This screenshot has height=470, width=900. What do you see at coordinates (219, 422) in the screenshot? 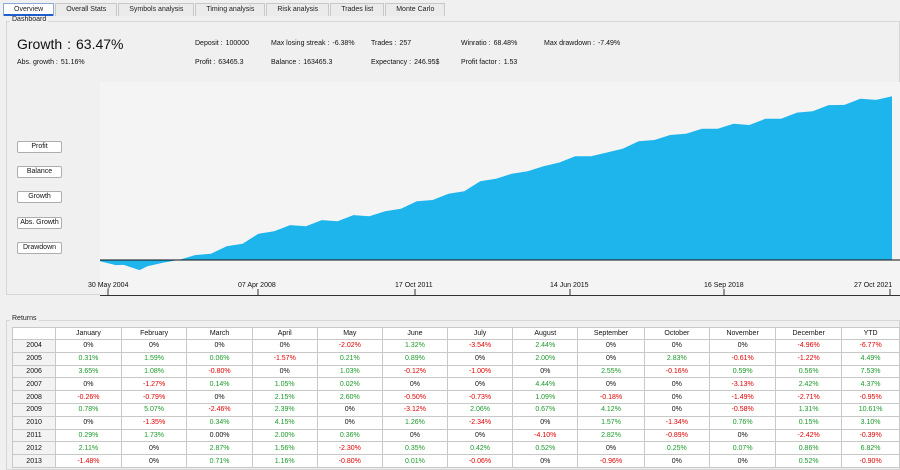
I see `returns-value-cell: 0.34%` at bounding box center [219, 422].